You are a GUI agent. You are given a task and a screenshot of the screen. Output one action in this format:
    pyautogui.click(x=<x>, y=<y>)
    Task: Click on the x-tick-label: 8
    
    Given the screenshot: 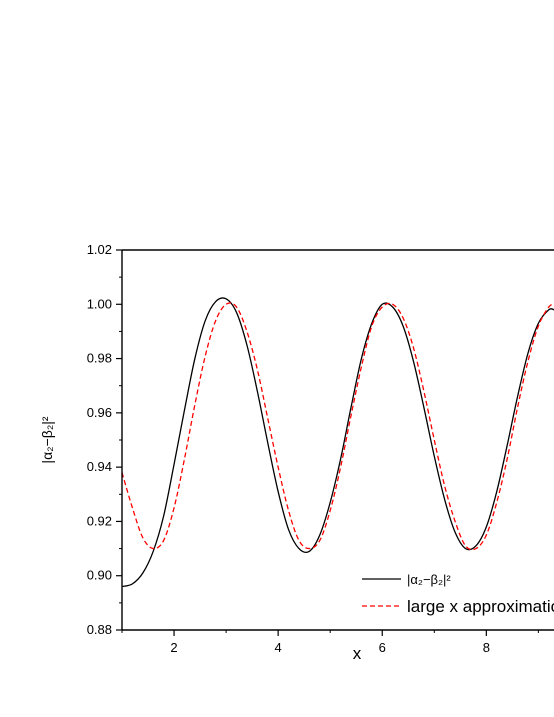 What is the action you would take?
    pyautogui.click(x=486, y=647)
    